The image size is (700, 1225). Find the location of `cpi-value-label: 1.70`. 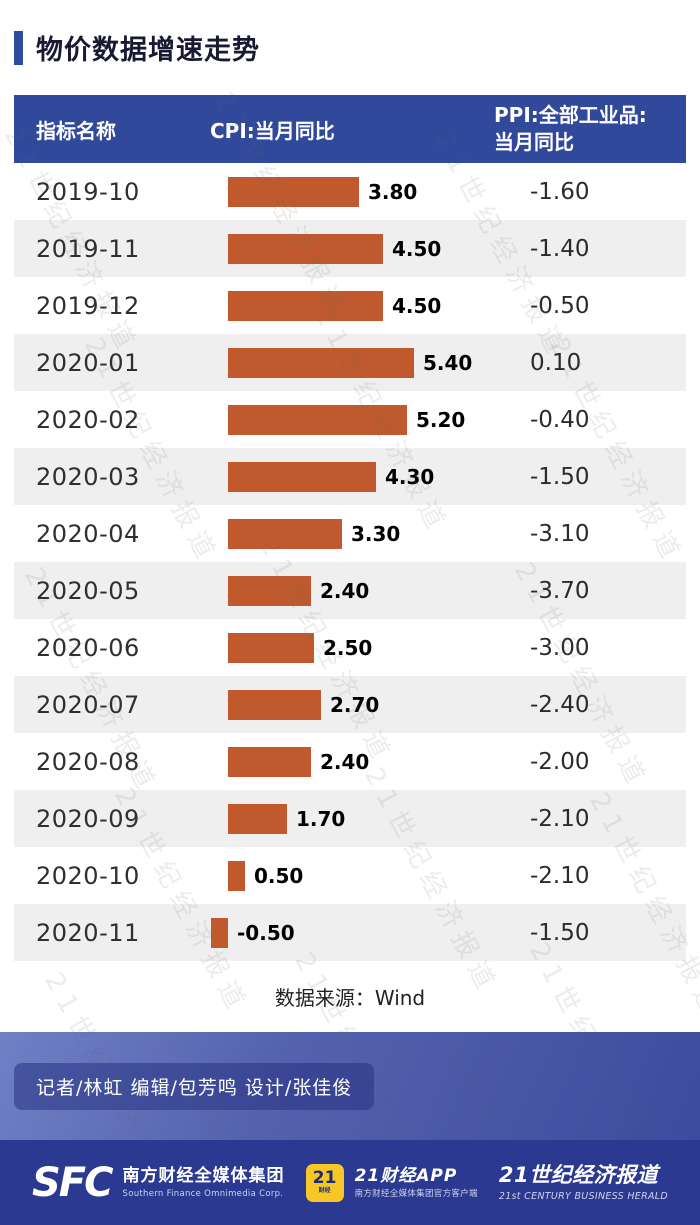

cpi-value-label: 1.70 is located at coordinates (321, 818).